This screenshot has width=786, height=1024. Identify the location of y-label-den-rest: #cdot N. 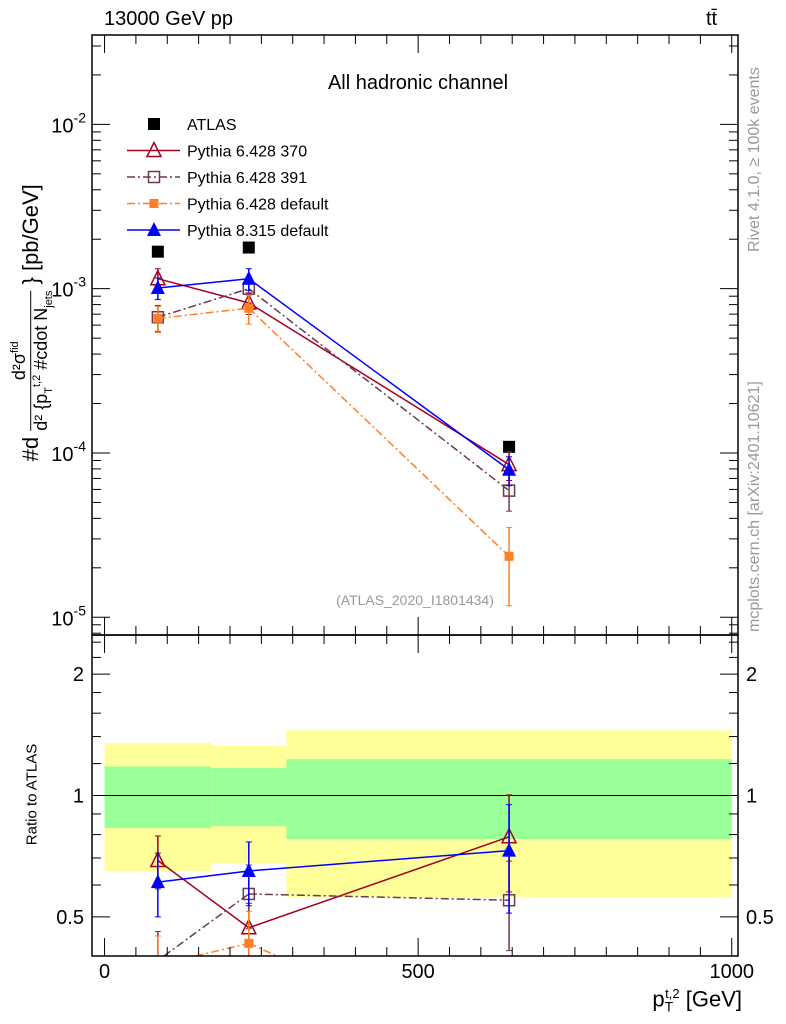
(41, 341).